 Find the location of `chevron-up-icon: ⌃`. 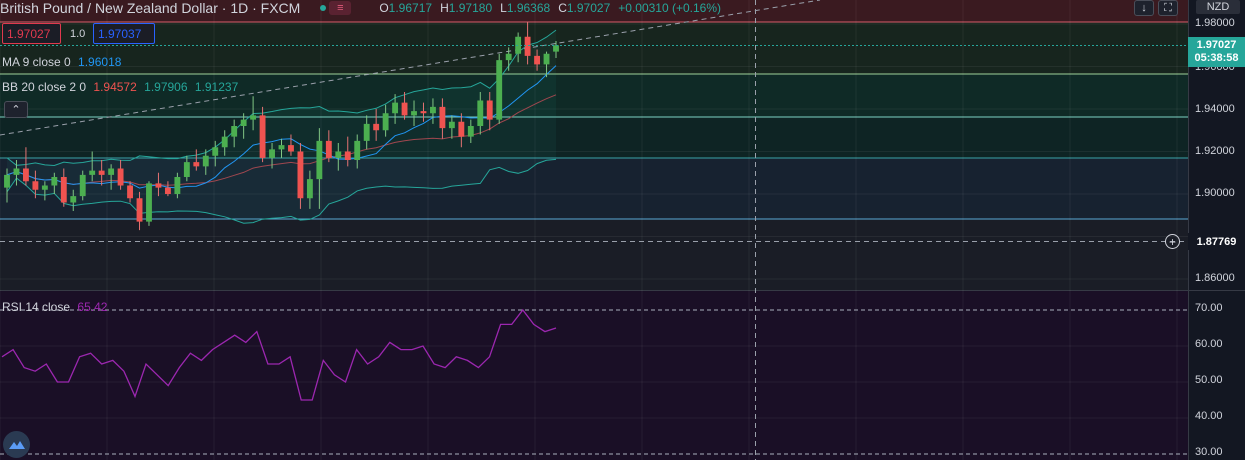

chevron-up-icon: ⌃ is located at coordinates (16, 109).